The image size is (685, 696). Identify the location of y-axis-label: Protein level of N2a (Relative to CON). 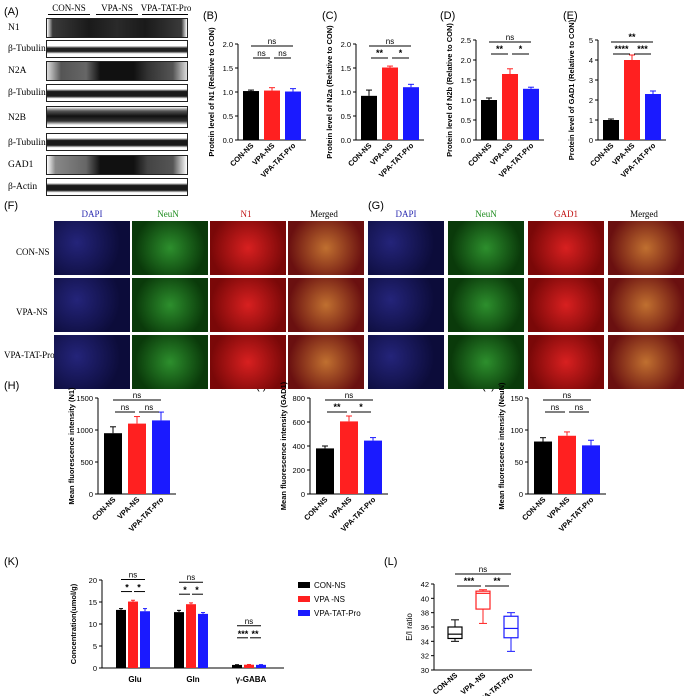
(329, 92).